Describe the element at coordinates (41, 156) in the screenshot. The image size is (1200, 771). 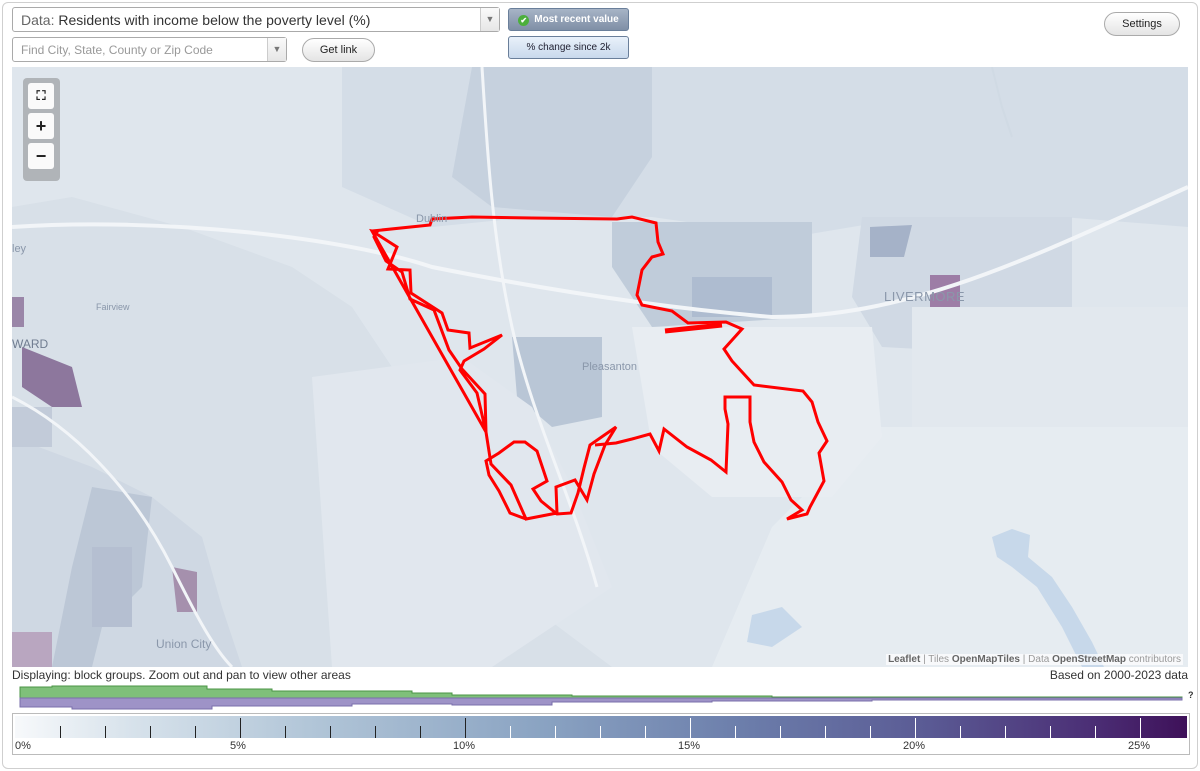
I see `zoom-out-button: −` at that location.